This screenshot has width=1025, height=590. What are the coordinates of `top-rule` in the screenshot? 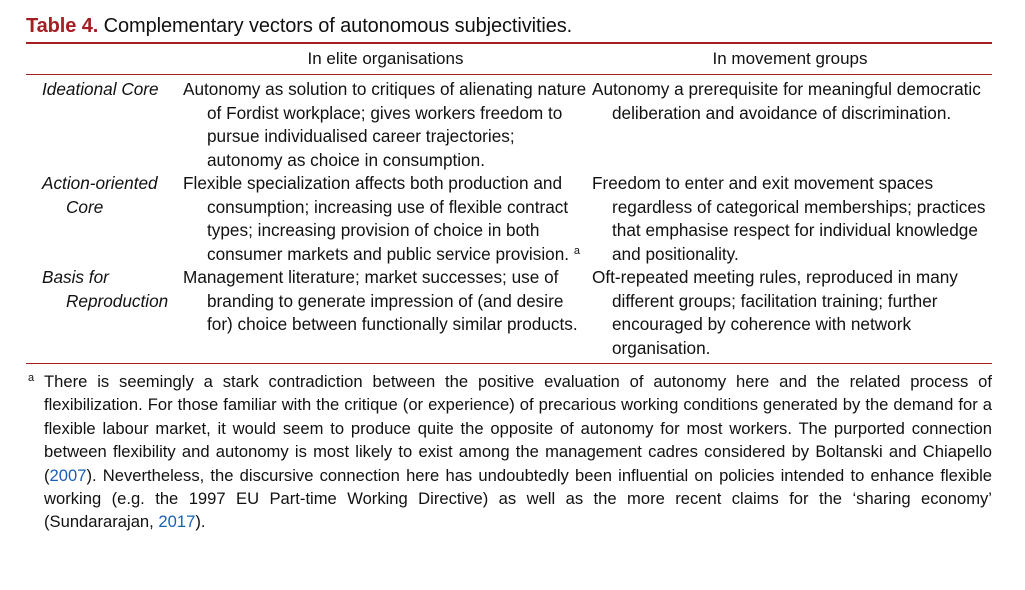 It's located at (509, 43).